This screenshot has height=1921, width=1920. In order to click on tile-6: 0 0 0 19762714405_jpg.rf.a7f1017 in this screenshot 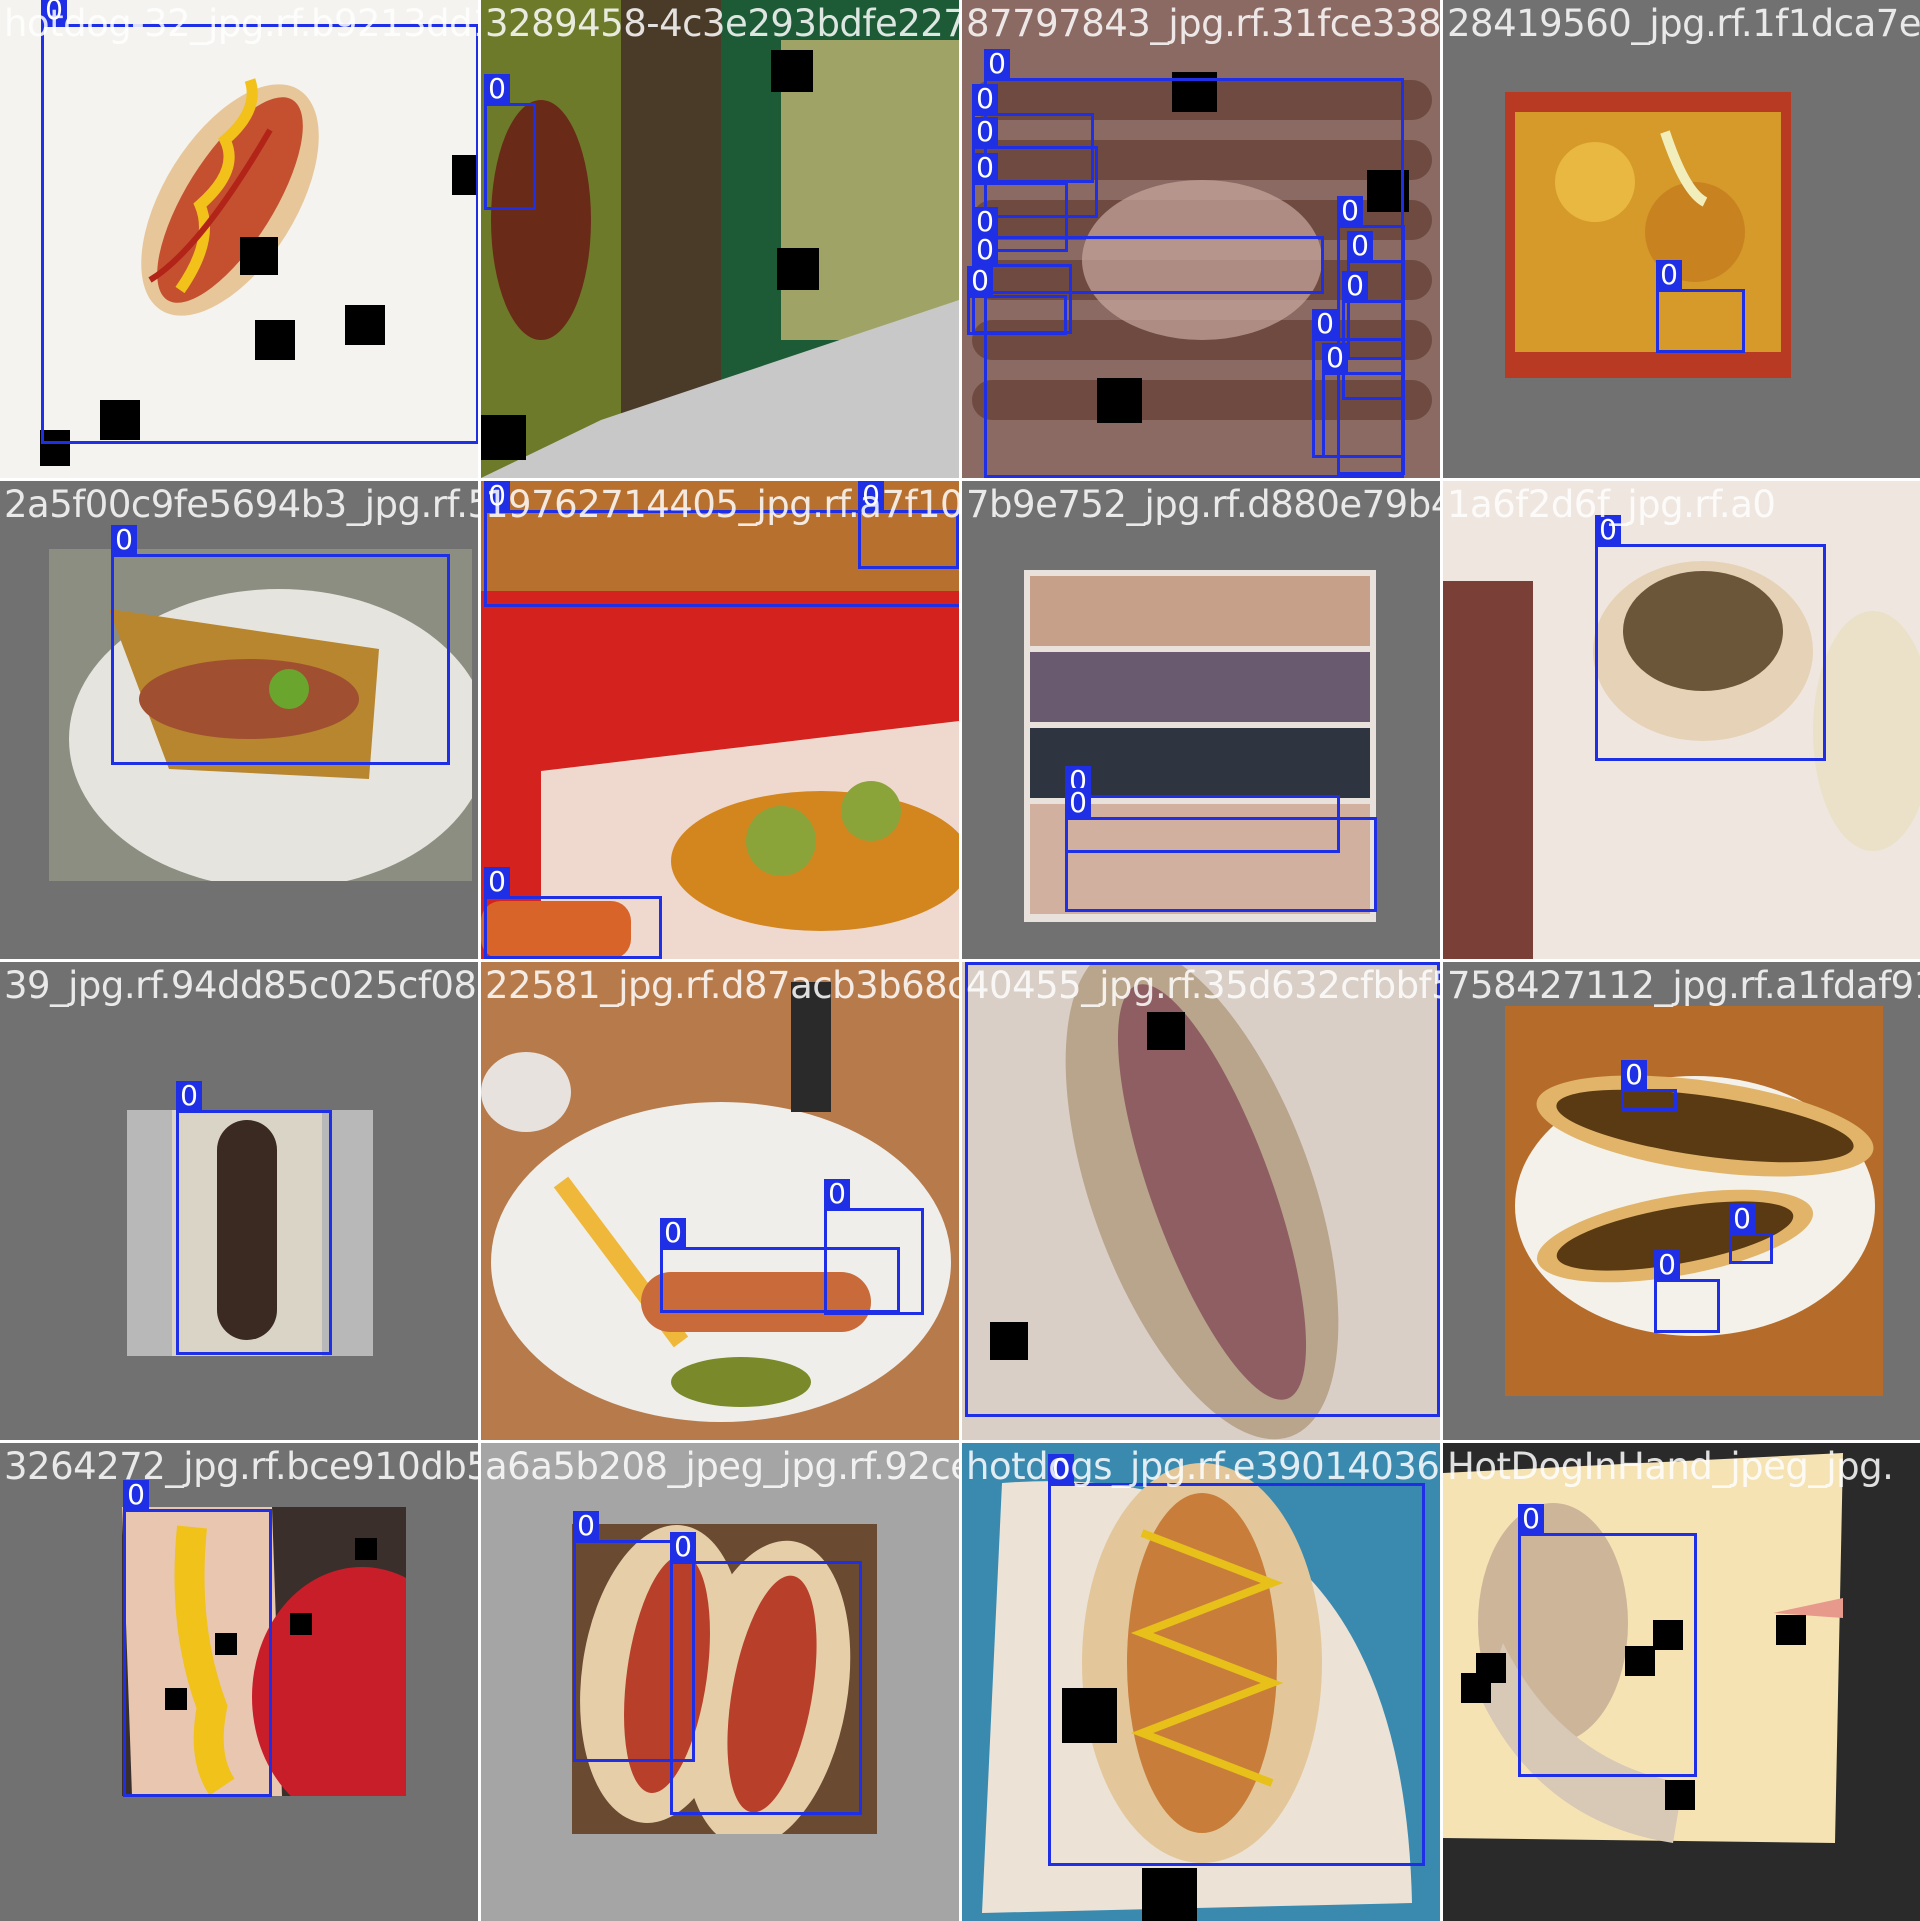, I will do `click(720, 720)`.